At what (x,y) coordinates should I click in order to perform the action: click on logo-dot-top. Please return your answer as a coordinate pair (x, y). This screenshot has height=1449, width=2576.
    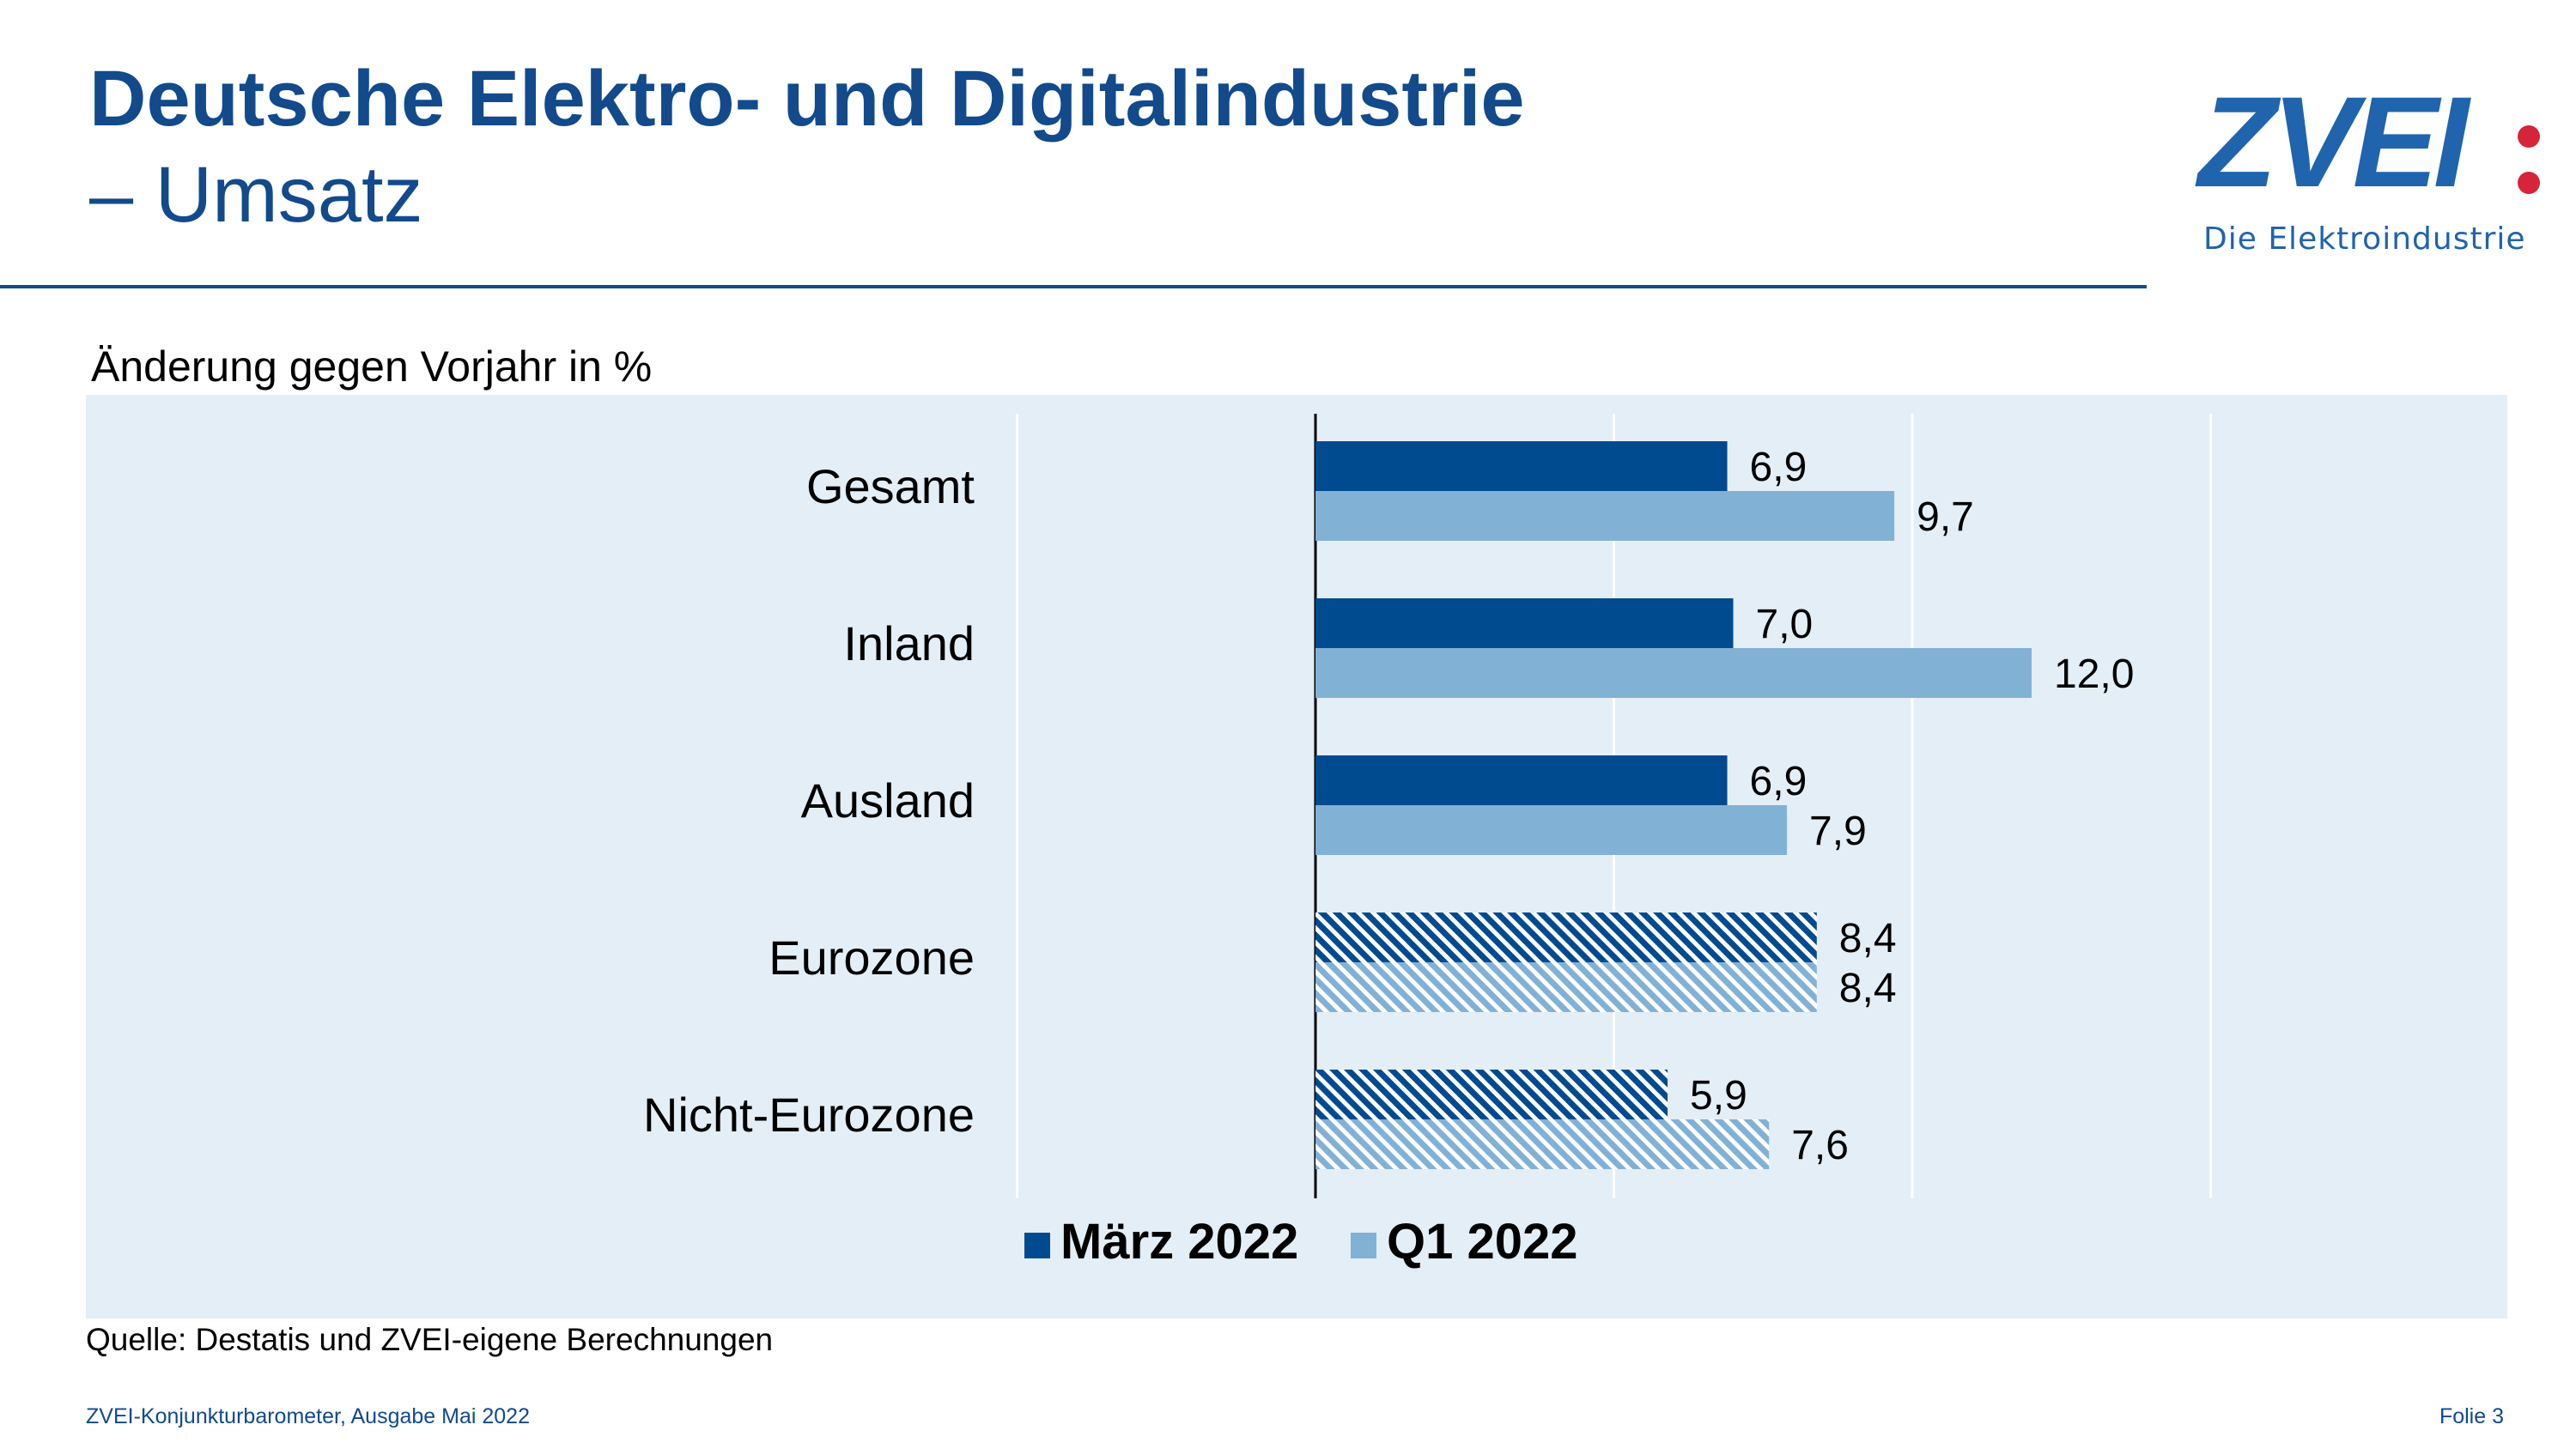
    Looking at the image, I should click on (2529, 136).